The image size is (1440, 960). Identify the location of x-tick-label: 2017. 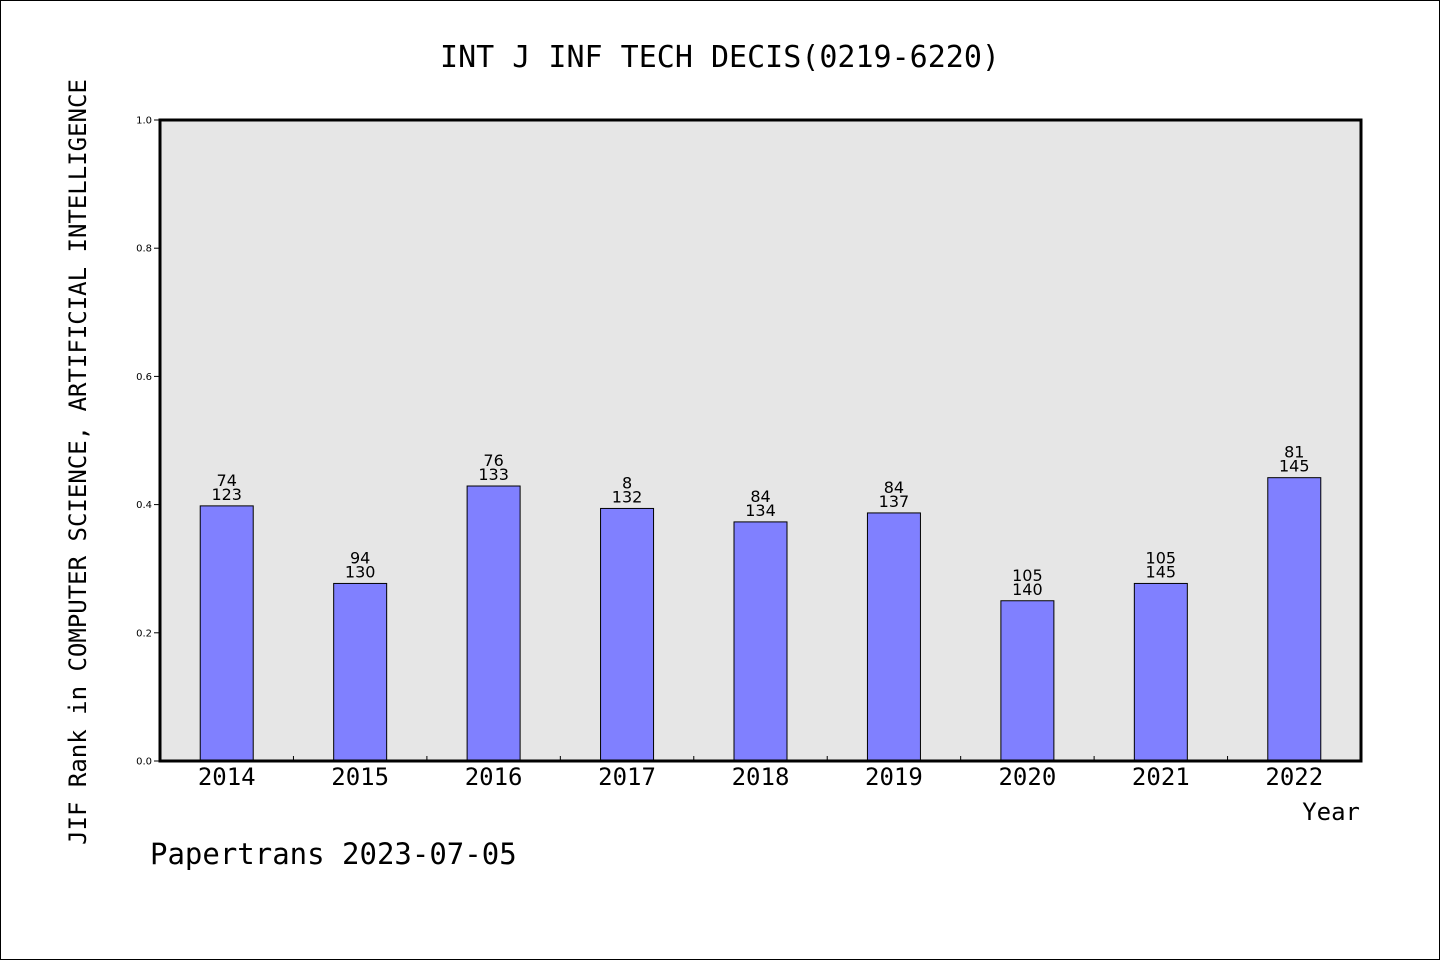
(627, 777).